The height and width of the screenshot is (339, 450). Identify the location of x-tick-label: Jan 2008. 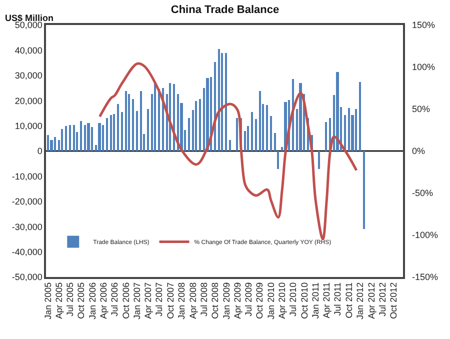
(181, 301).